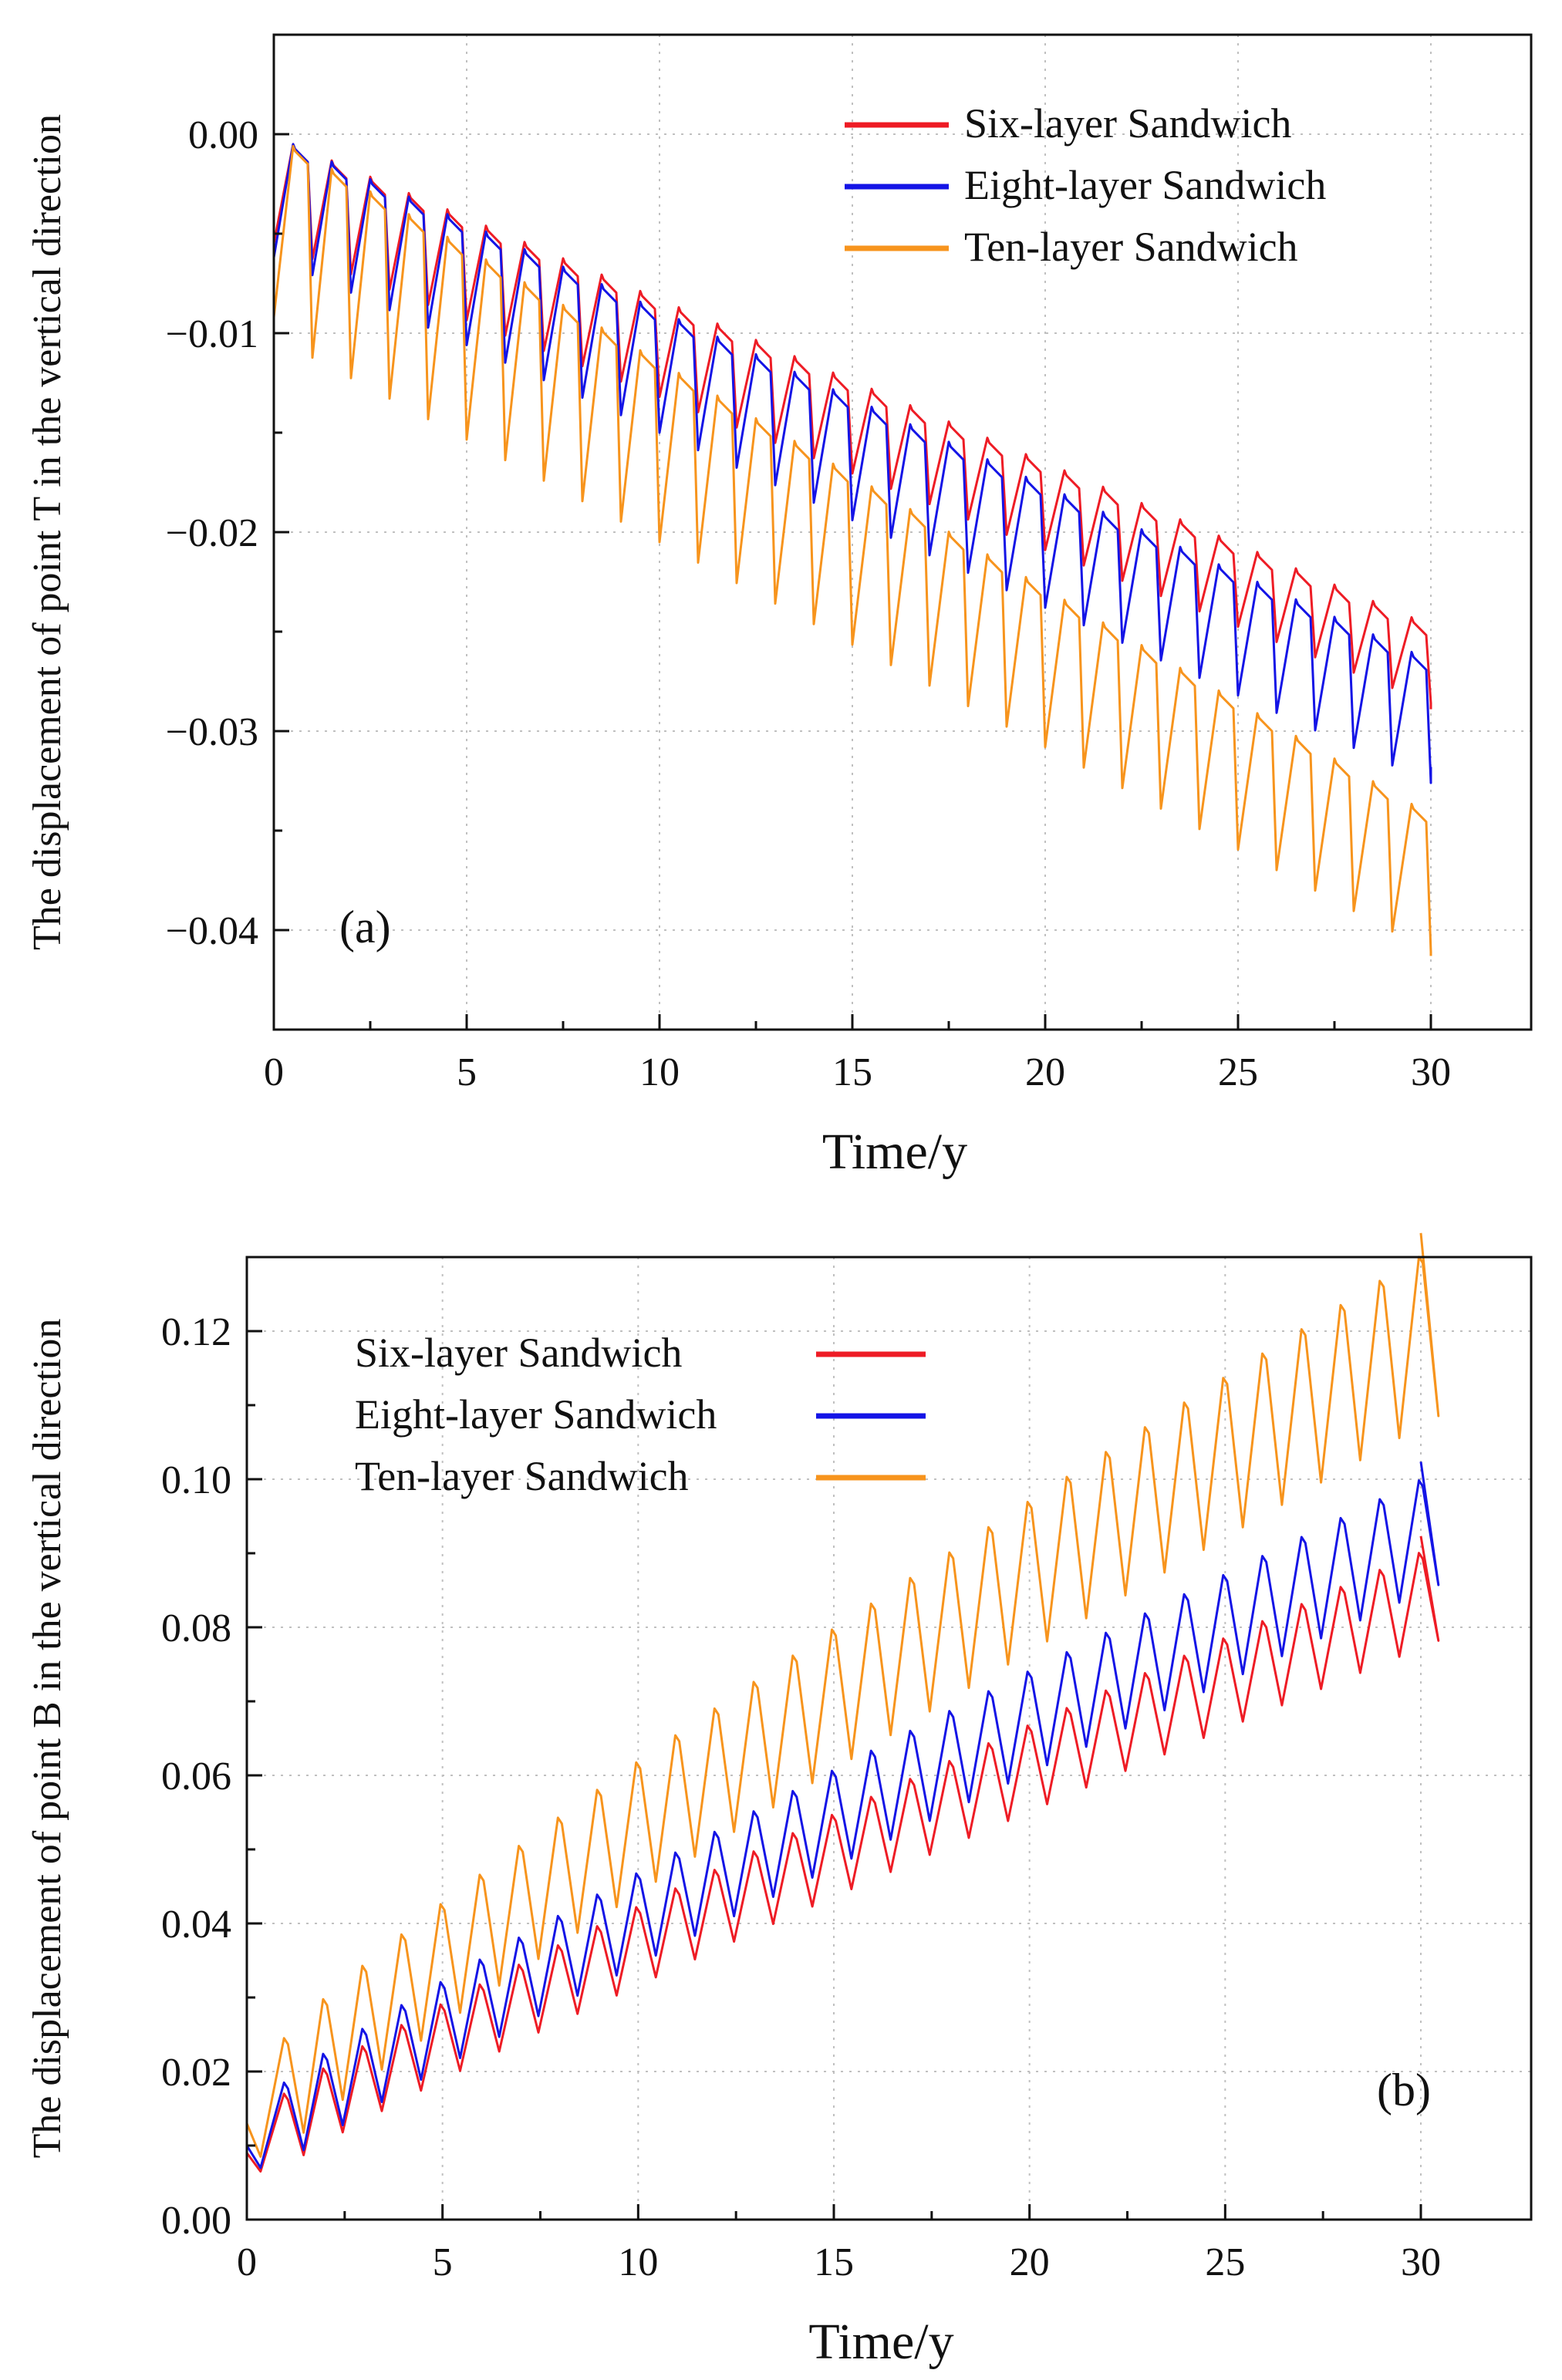 The image size is (1562, 2380). Describe the element at coordinates (212, 931) in the screenshot. I see `y-tick-label: −0.04` at that location.